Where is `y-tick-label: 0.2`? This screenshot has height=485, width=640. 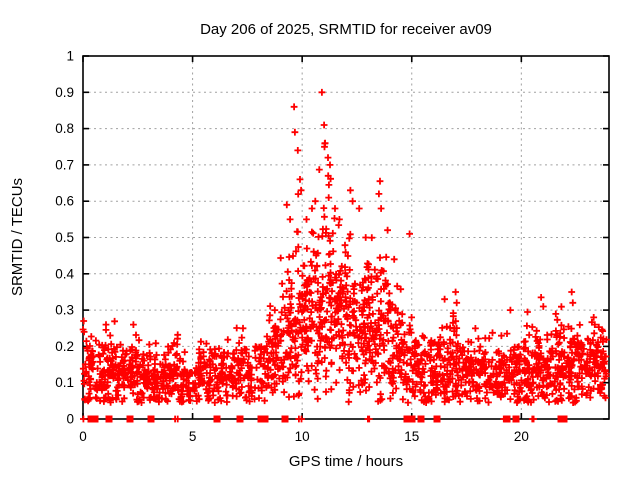
y-tick-label: 0.2 is located at coordinates (64, 346).